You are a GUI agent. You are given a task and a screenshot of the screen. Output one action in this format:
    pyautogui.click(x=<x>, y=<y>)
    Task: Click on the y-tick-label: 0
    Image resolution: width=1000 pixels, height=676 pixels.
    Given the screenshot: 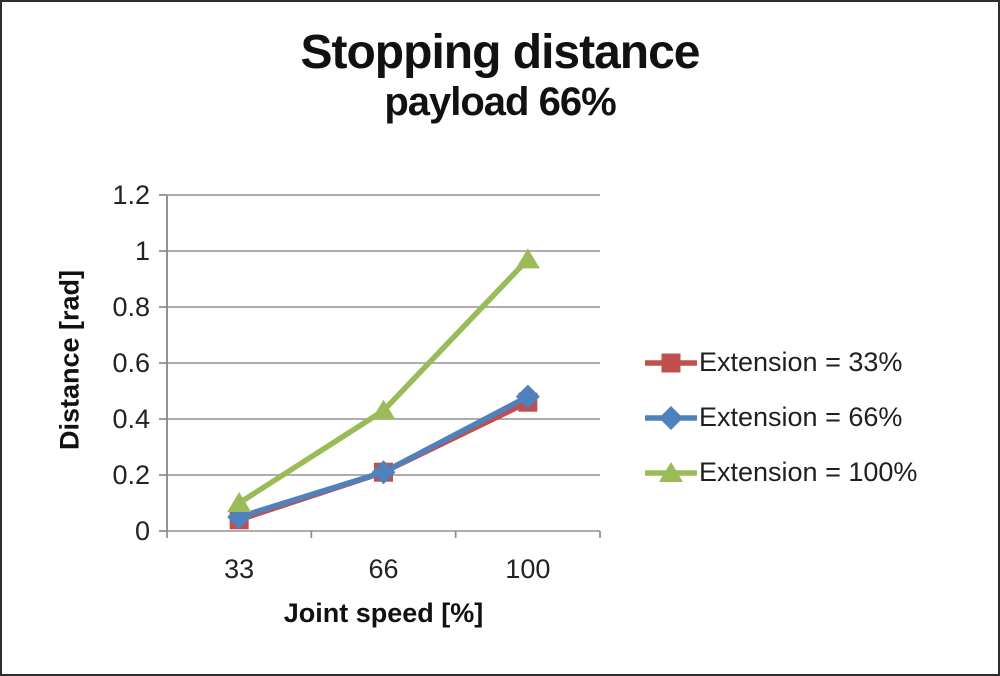 What is the action you would take?
    pyautogui.click(x=142, y=531)
    